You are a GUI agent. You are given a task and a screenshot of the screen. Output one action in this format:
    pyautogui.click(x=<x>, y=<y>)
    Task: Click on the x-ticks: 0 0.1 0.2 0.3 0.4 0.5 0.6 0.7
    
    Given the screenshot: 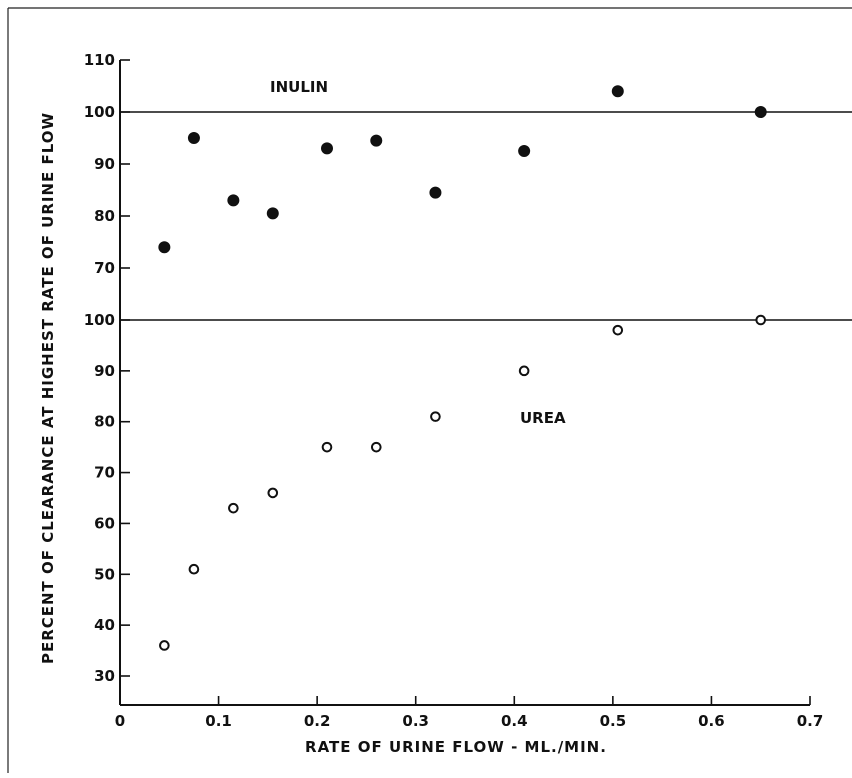 What is the action you would take?
    pyautogui.click(x=469, y=713)
    